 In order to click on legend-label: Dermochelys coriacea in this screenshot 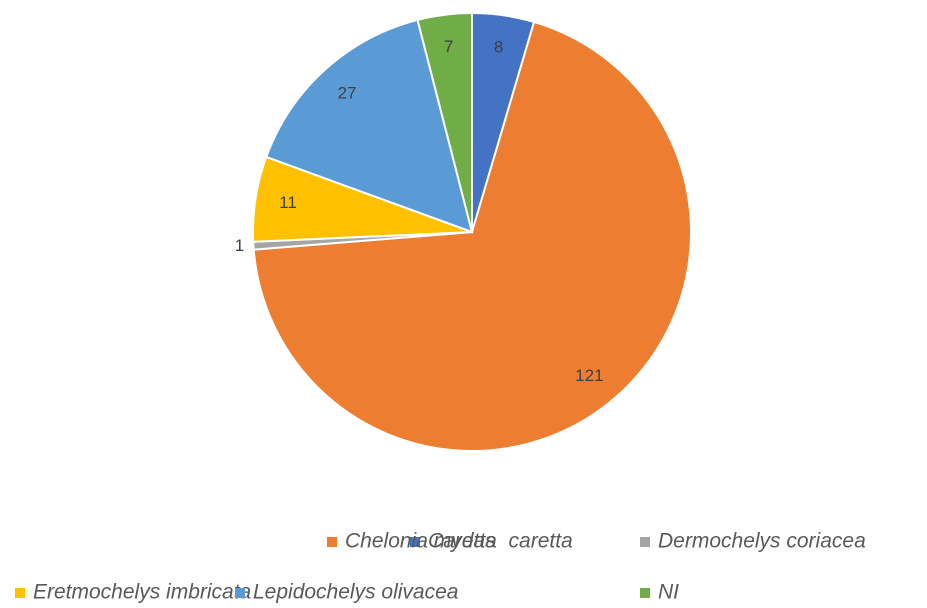, I will do `click(762, 541)`.